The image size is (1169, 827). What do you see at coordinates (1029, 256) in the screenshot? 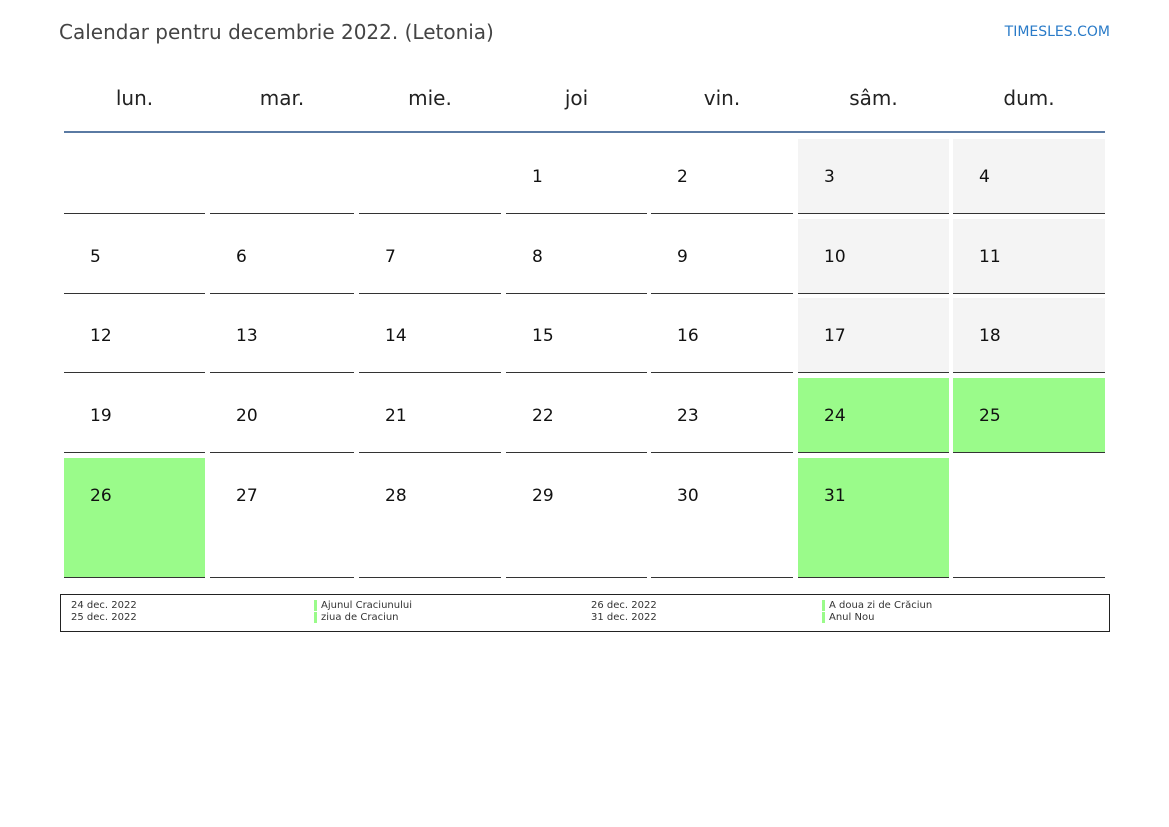
I see `day-cell: 11` at bounding box center [1029, 256].